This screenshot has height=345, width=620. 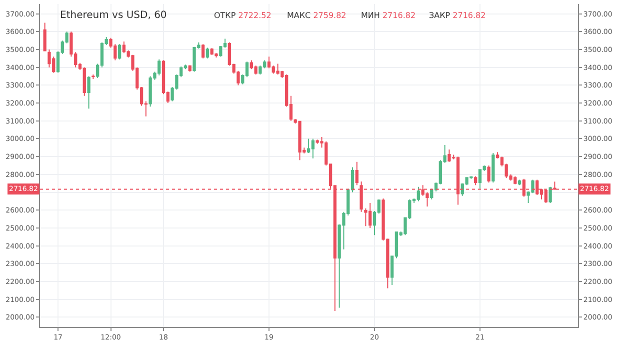 What do you see at coordinates (457, 15) in the screenshot?
I see `annotation: ЗАКР 2716.82` at bounding box center [457, 15].